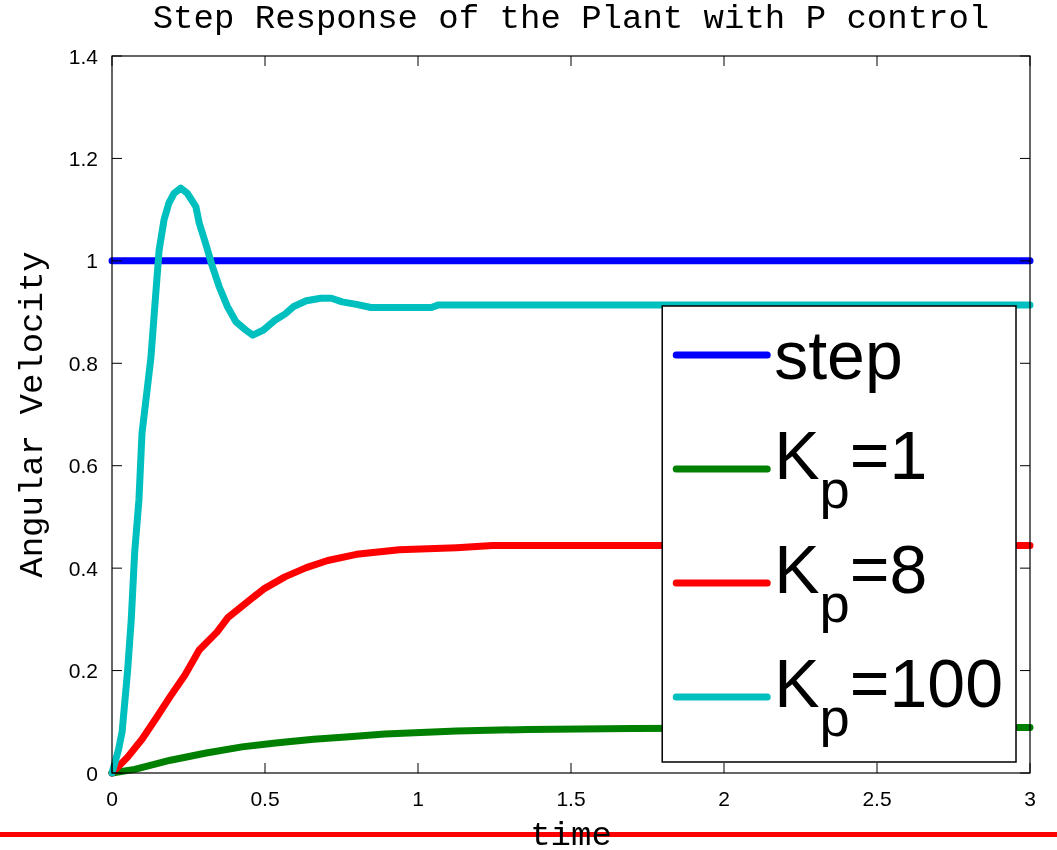 The height and width of the screenshot is (850, 1057). I want to click on chart-title: Step Response of the Plant with P control, so click(571, 19).